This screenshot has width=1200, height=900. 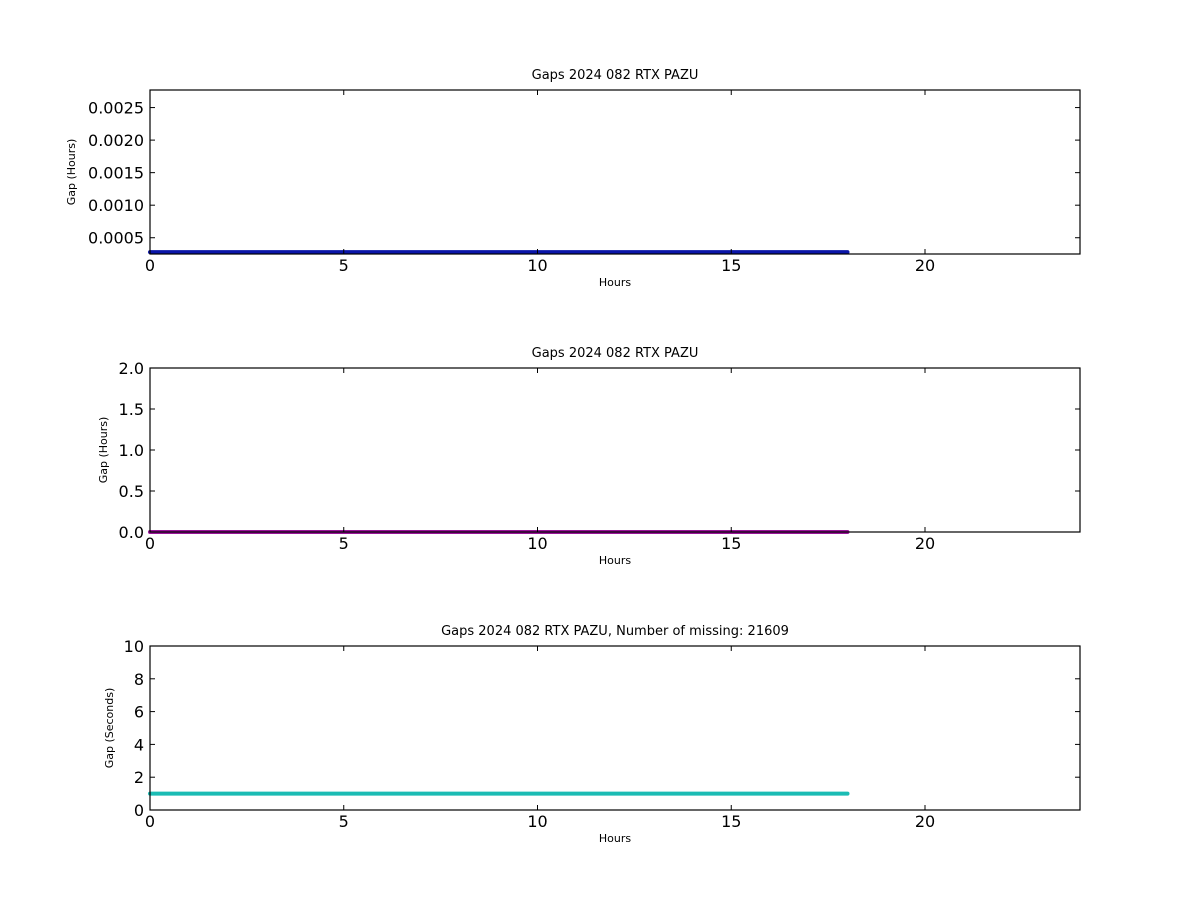 What do you see at coordinates (134, 646) in the screenshot?
I see `y-tick-label: 10` at bounding box center [134, 646].